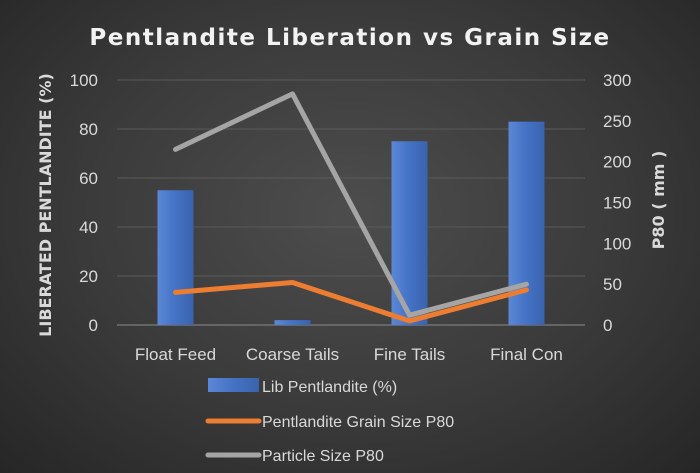  Describe the element at coordinates (617, 80) in the screenshot. I see `y2-tick-label: 300` at that location.